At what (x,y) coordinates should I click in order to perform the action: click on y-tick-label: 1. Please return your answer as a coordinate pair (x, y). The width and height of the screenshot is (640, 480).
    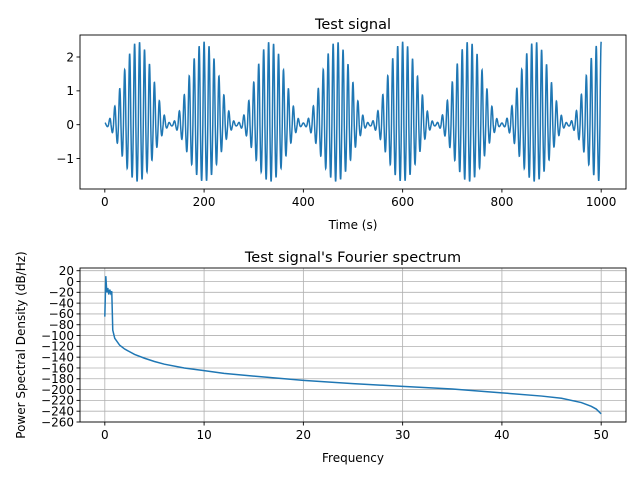
    Looking at the image, I should click on (70, 91).